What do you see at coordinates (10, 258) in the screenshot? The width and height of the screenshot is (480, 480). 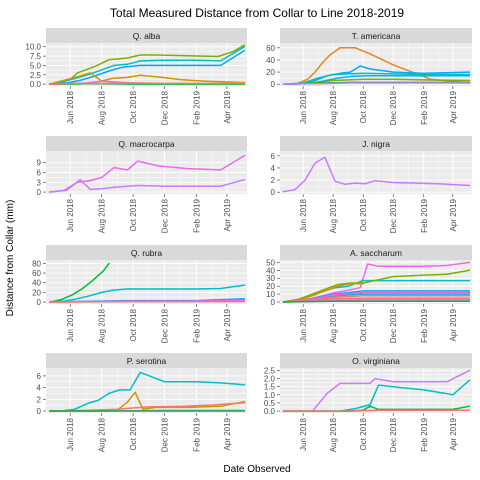 I see `y-axis-title: Distance from Collar (mm)` at bounding box center [10, 258].